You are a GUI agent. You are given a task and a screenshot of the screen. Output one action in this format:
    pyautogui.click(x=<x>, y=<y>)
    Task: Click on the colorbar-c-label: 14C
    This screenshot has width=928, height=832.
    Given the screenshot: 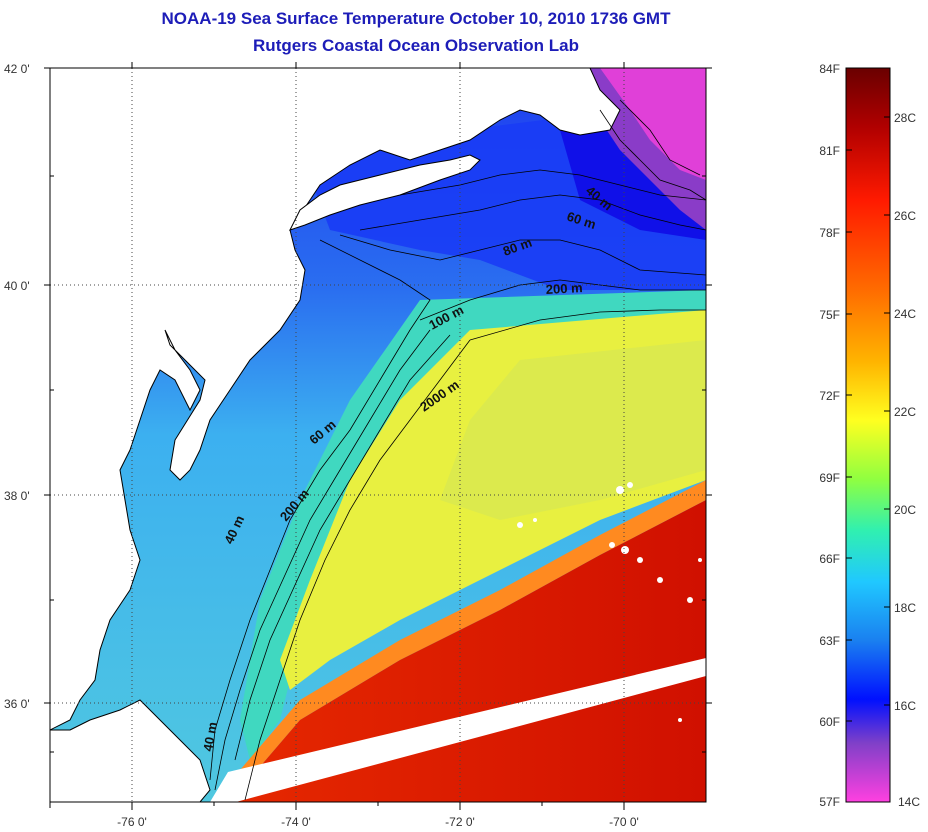 What is the action you would take?
    pyautogui.click(x=909, y=802)
    